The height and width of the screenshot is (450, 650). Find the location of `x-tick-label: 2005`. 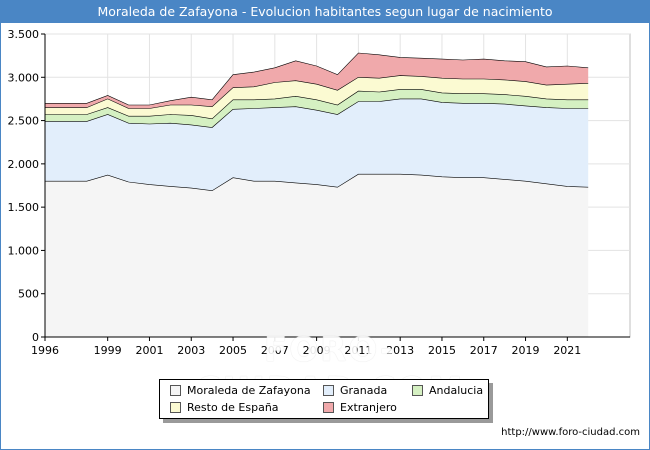

x-tick-label: 2005 is located at coordinates (233, 350).